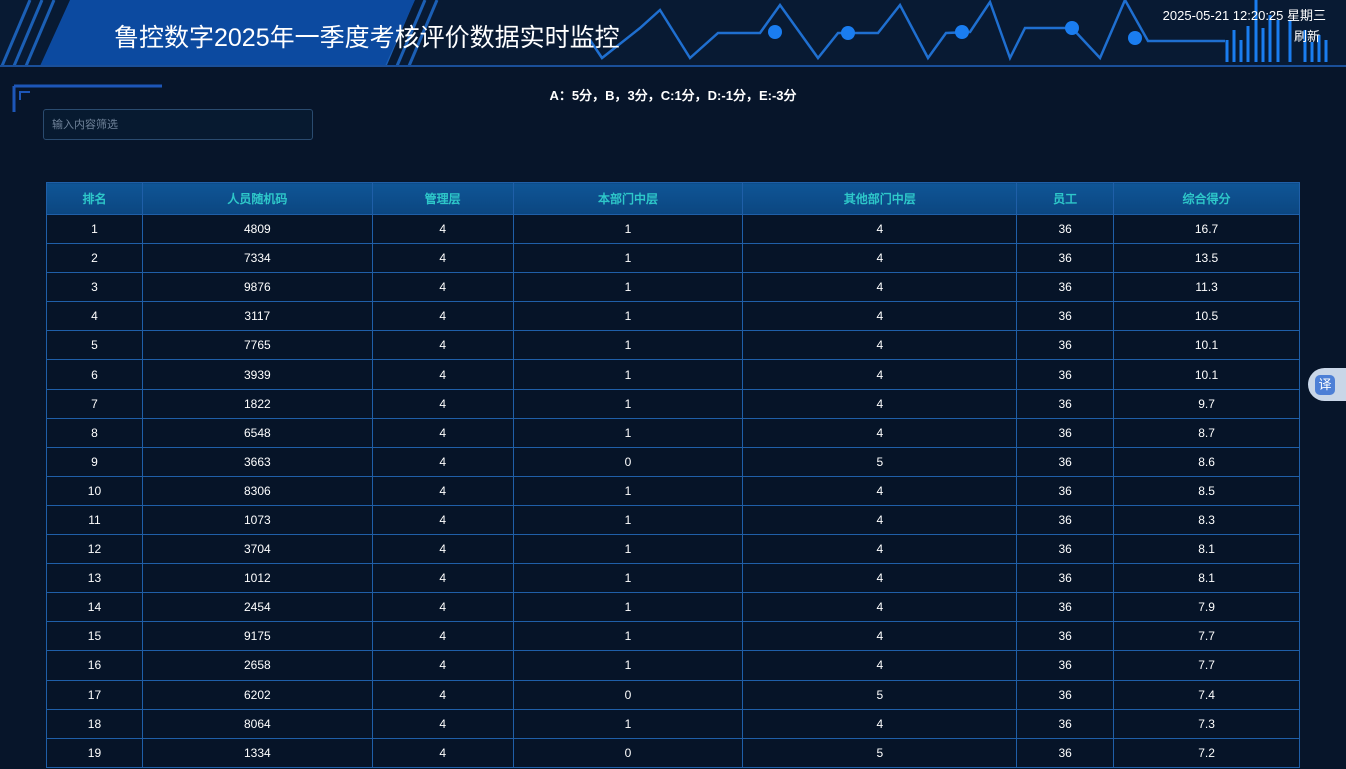  Describe the element at coordinates (1206, 694) in the screenshot. I see `table-cell: 7.4` at that location.